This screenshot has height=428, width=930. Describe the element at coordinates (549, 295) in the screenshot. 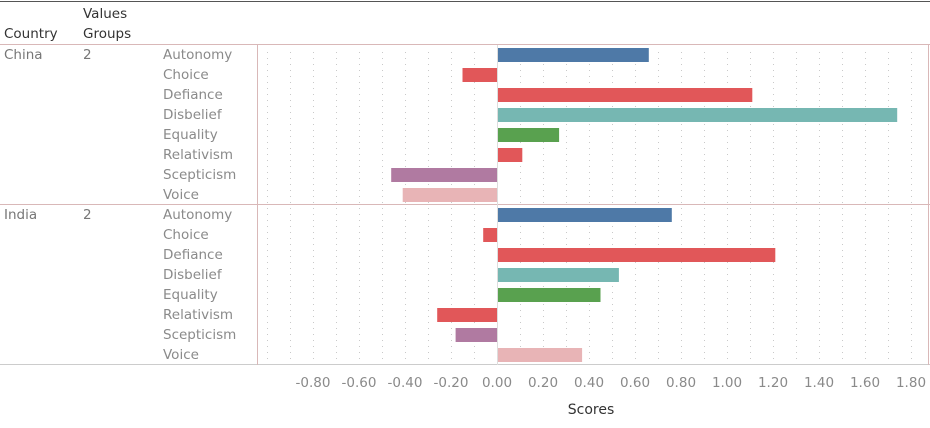

I see `bar-india-equality` at that location.